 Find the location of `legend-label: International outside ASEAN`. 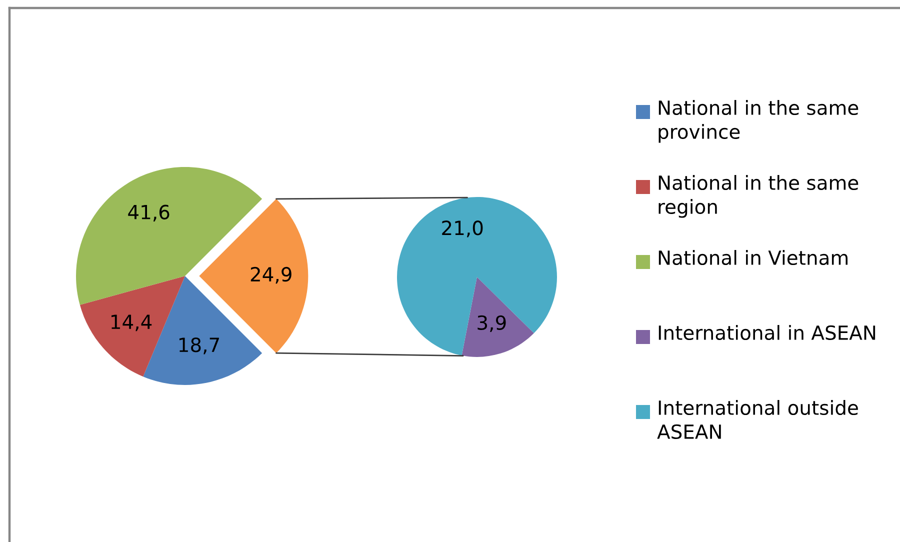

legend-label: International outside ASEAN is located at coordinates (757, 420).